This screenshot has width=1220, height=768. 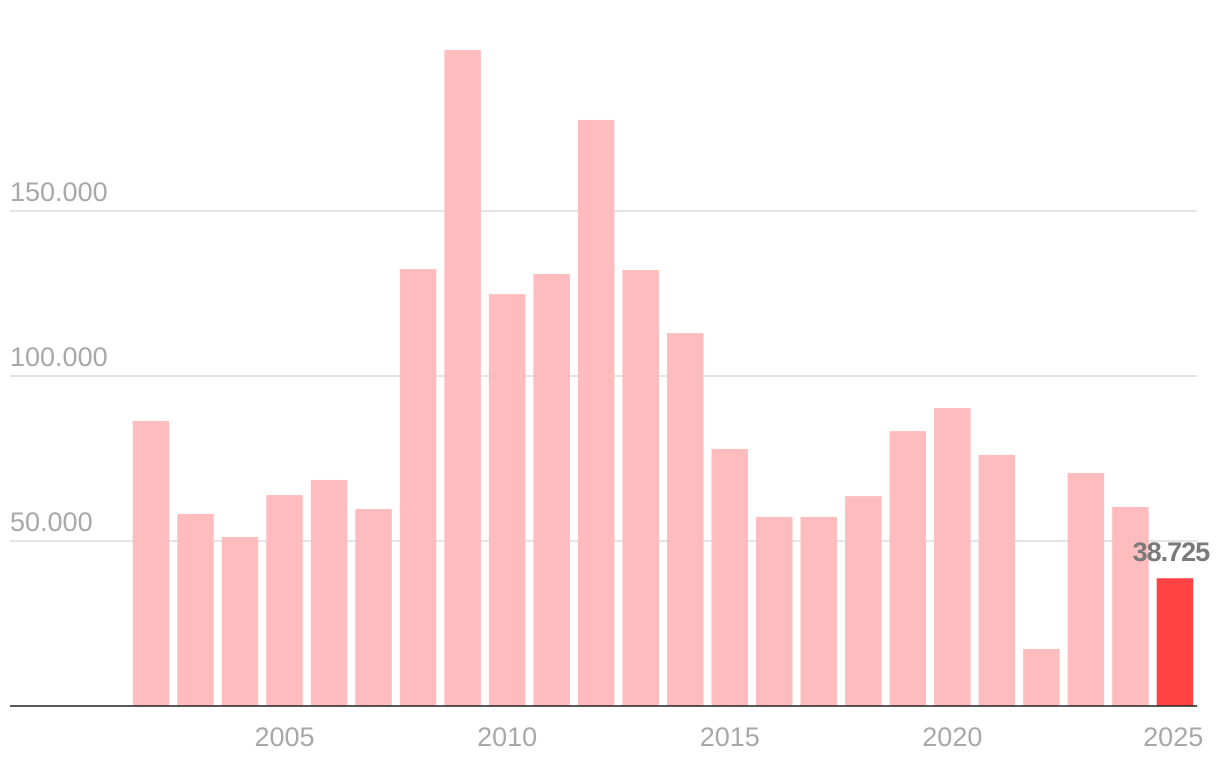 I want to click on value-label: 38.725, so click(x=1172, y=552).